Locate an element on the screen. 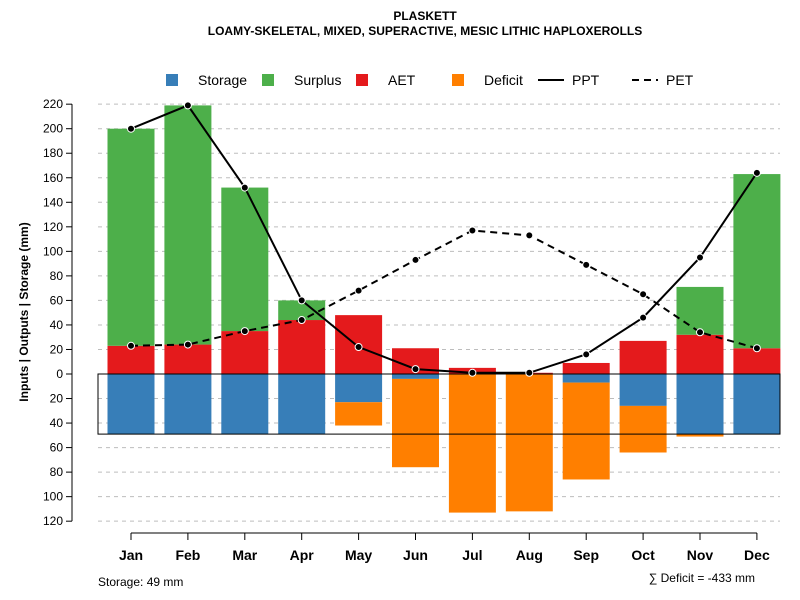  storage-capacity-box is located at coordinates (439, 404).